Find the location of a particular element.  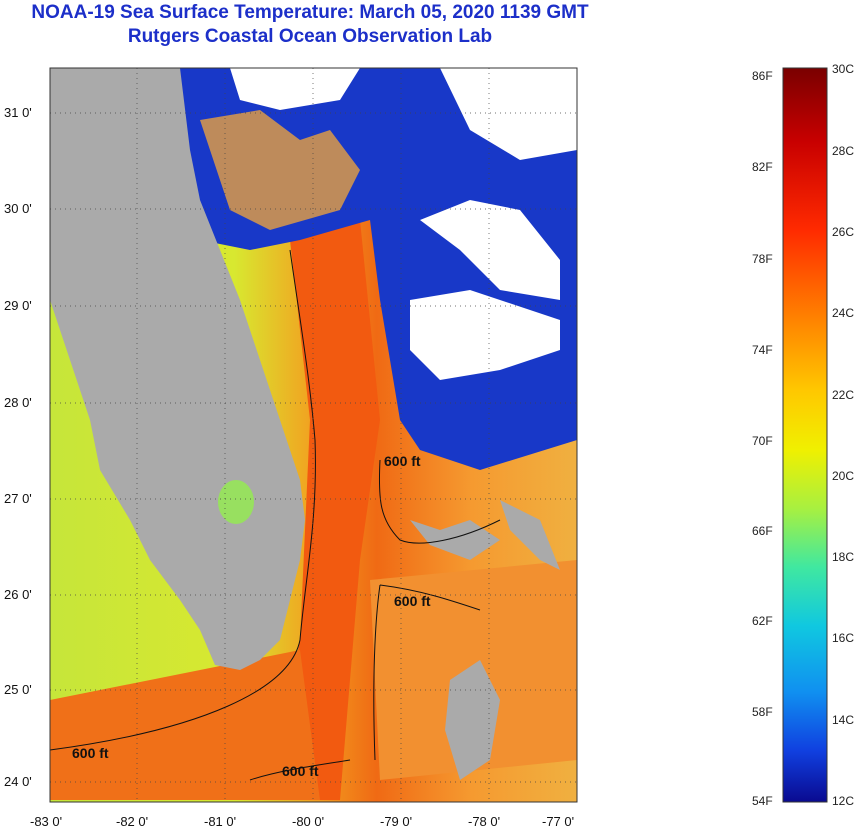

colorbar-f-label: 78F is located at coordinates (762, 259).